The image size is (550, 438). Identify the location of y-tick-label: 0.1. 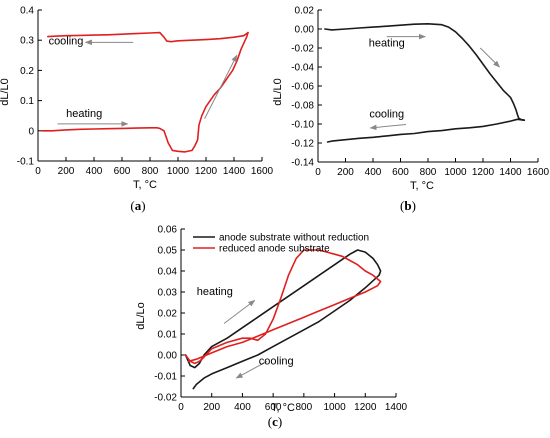
(27, 101).